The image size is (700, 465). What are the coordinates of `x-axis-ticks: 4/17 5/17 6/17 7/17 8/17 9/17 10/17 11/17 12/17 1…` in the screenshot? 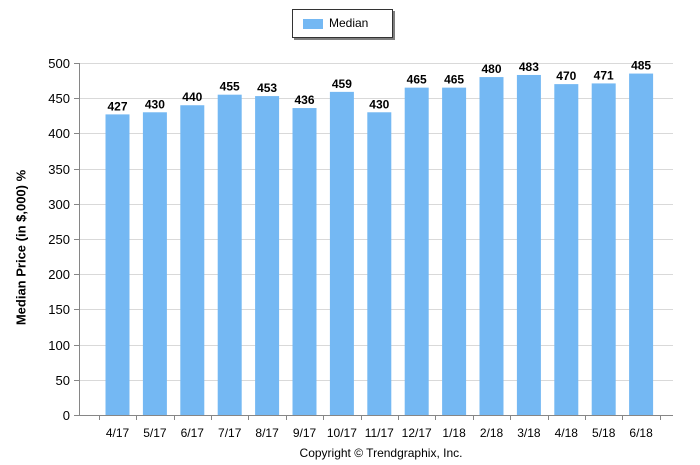 It's located at (380, 427).